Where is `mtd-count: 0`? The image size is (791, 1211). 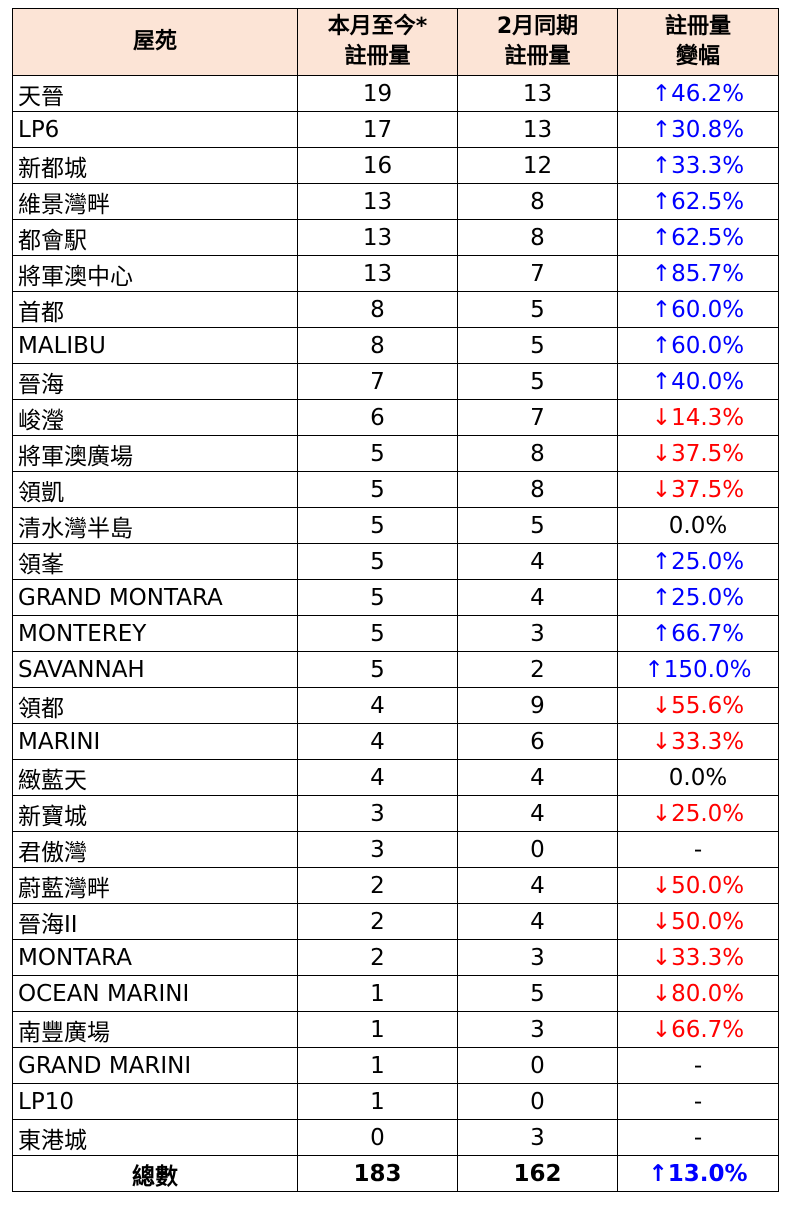 mtd-count: 0 is located at coordinates (377, 1137).